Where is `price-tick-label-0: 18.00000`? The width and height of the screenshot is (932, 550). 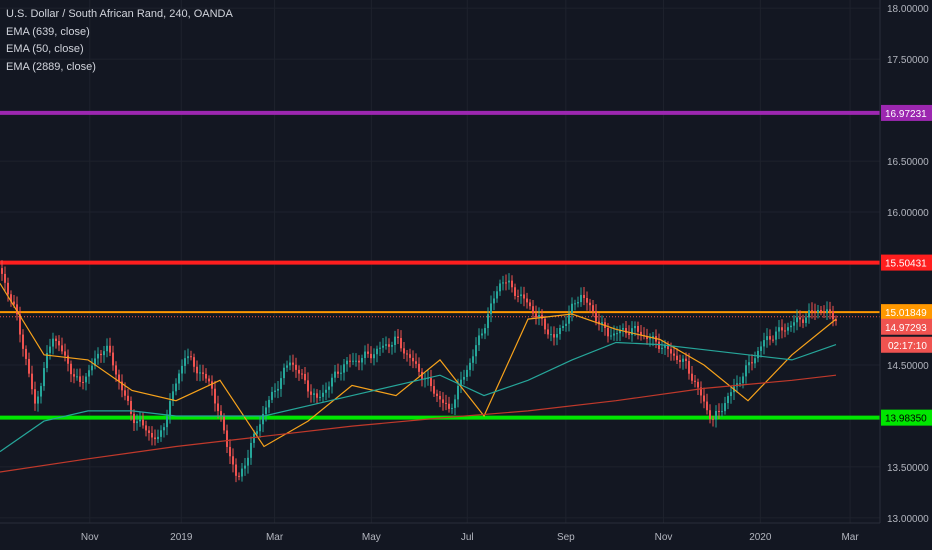 price-tick-label-0: 18.00000 is located at coordinates (908, 9).